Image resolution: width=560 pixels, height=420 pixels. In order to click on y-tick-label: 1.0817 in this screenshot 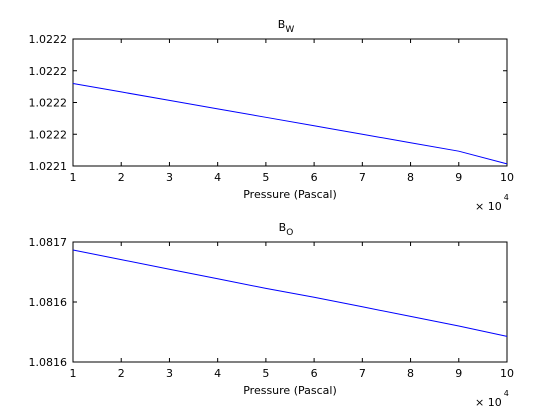, I will do `click(48, 242)`.